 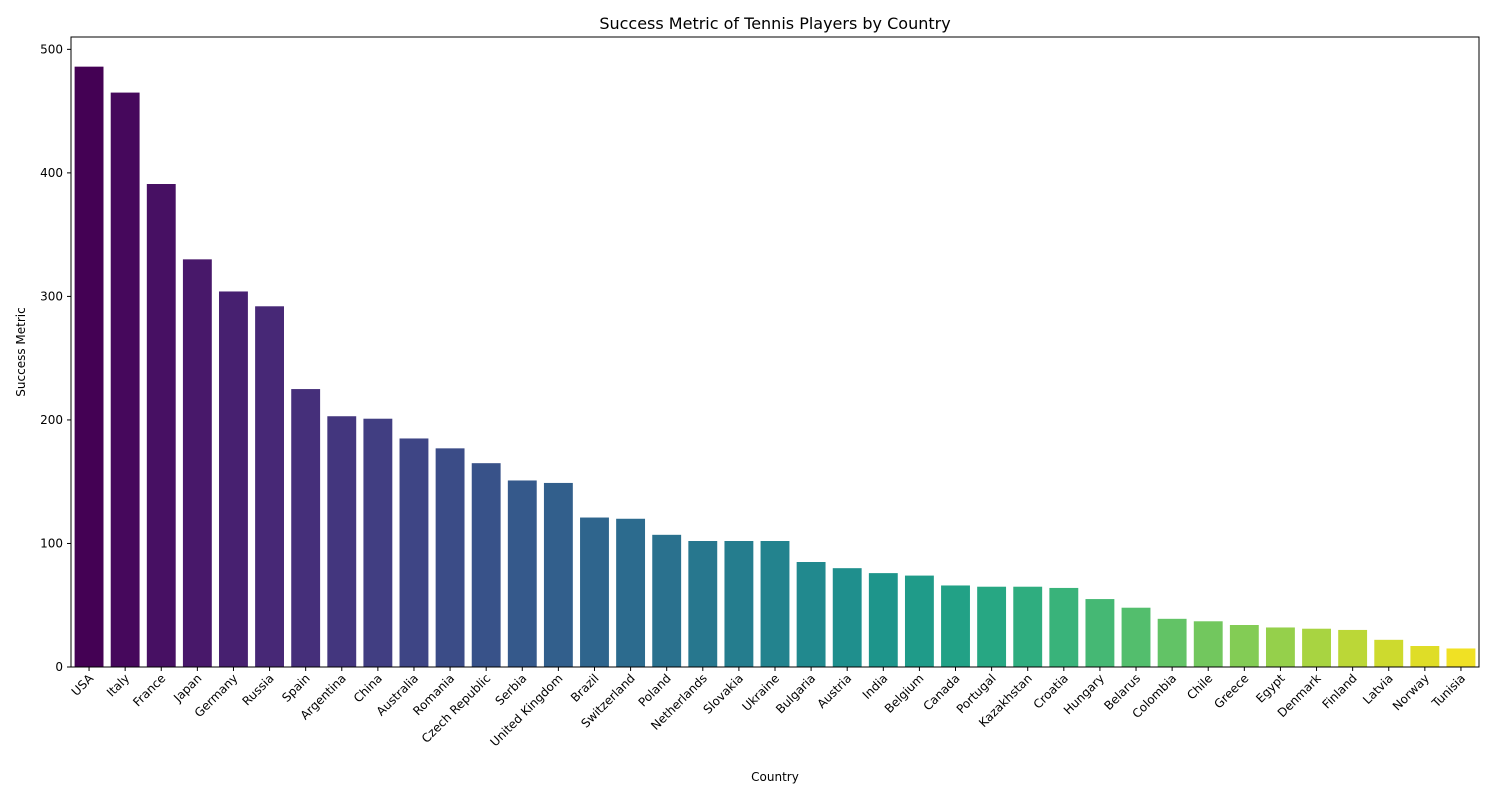 I want to click on y-tick-label: 200, so click(x=51, y=420).